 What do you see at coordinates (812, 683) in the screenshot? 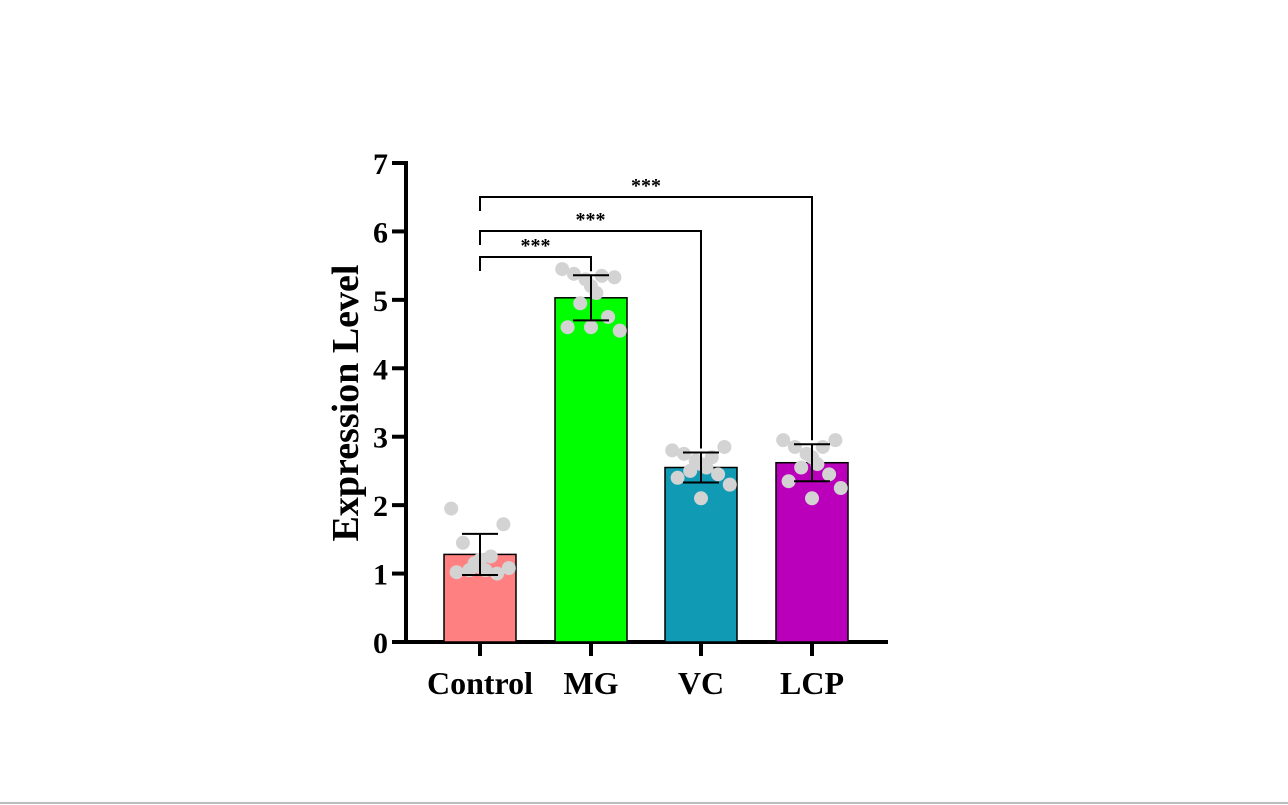
I see `x-tick-label: LCP` at bounding box center [812, 683].